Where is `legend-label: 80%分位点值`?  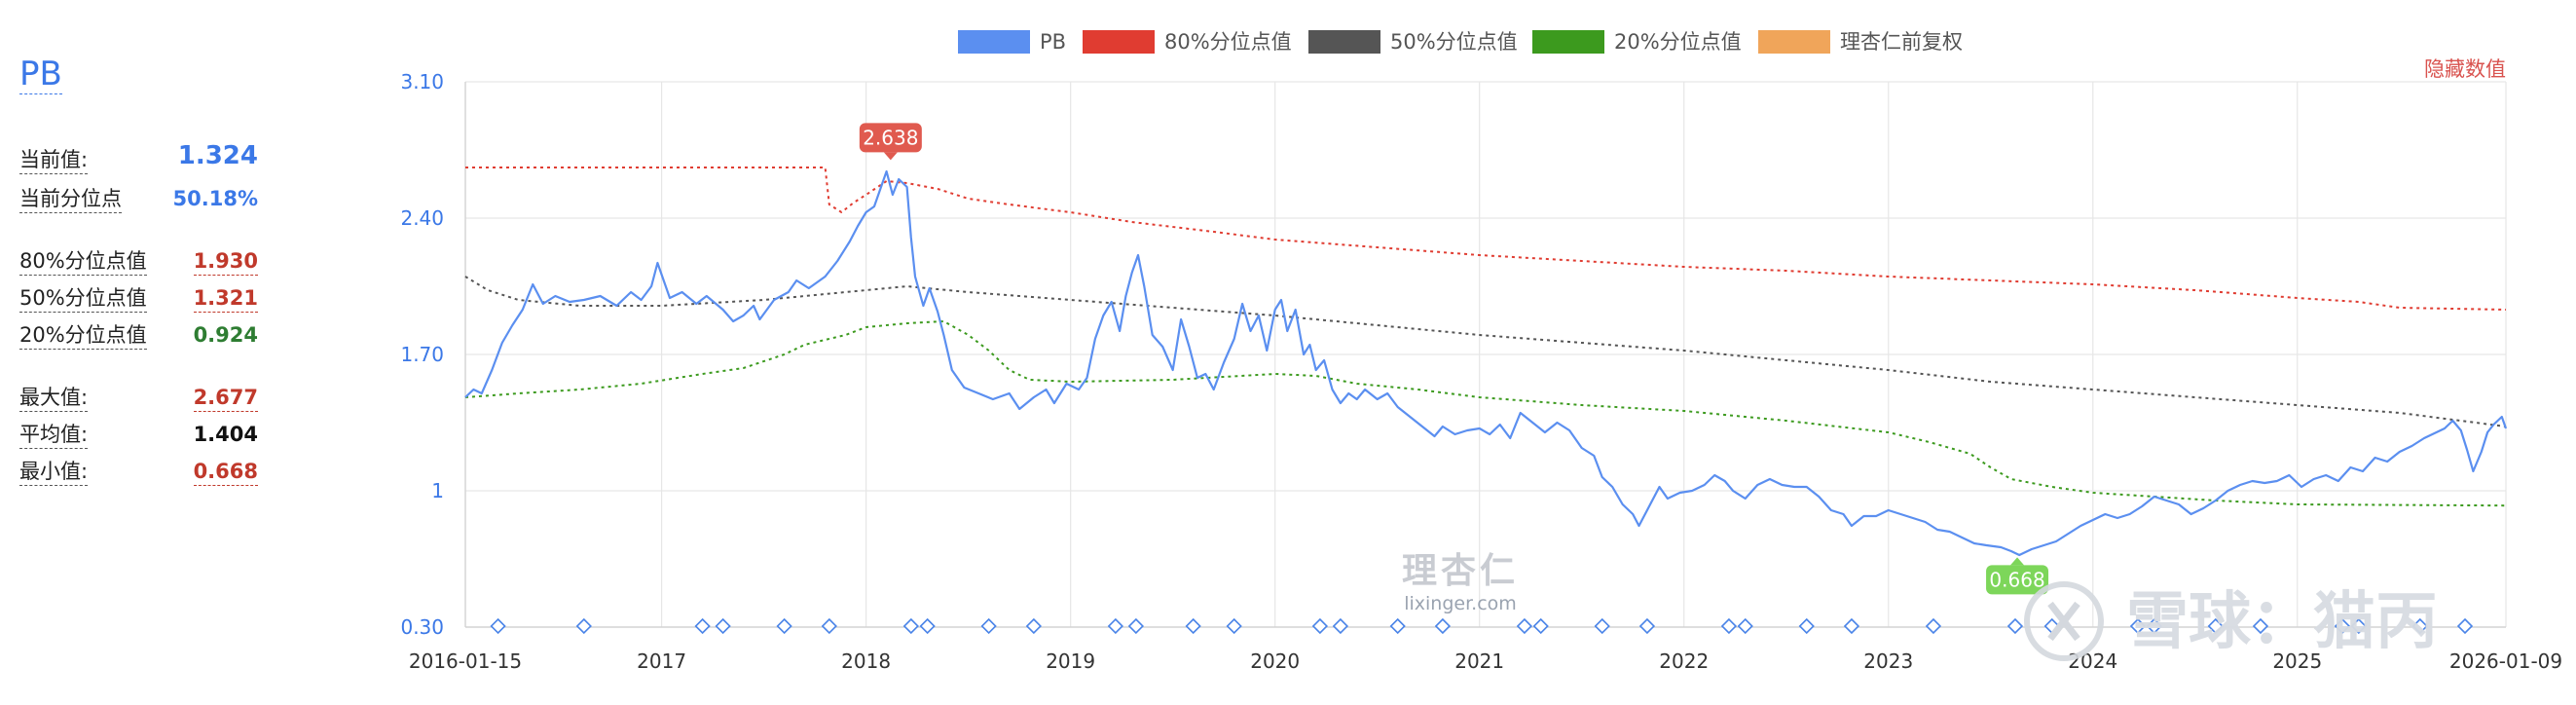 legend-label: 80%分位点值 is located at coordinates (1228, 42).